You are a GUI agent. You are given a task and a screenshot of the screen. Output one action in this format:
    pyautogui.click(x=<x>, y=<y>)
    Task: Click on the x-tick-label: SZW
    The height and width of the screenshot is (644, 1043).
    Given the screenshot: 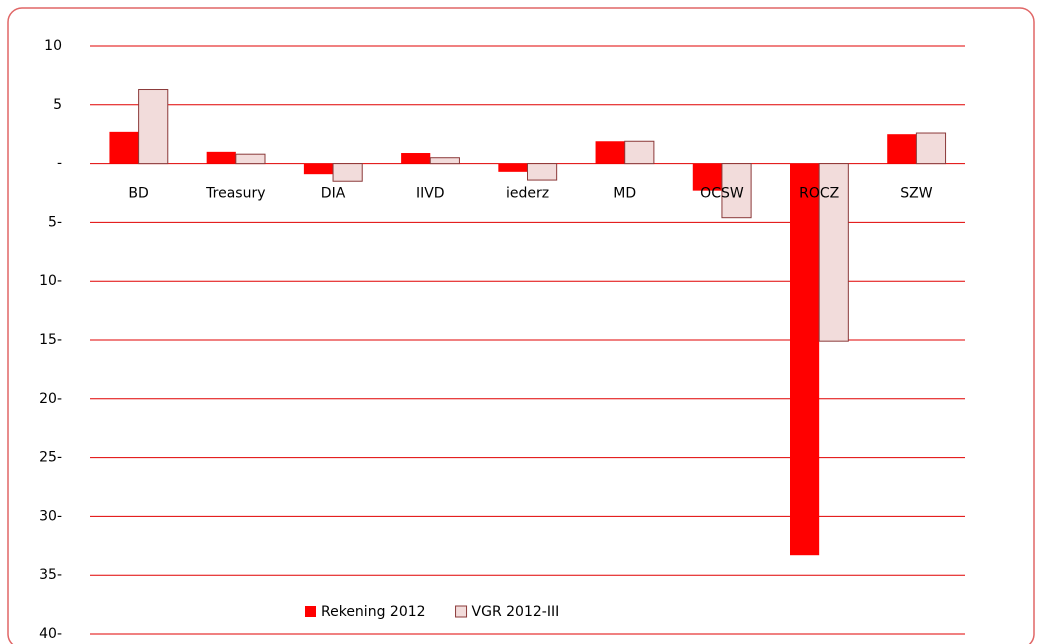 What is the action you would take?
    pyautogui.click(x=916, y=194)
    